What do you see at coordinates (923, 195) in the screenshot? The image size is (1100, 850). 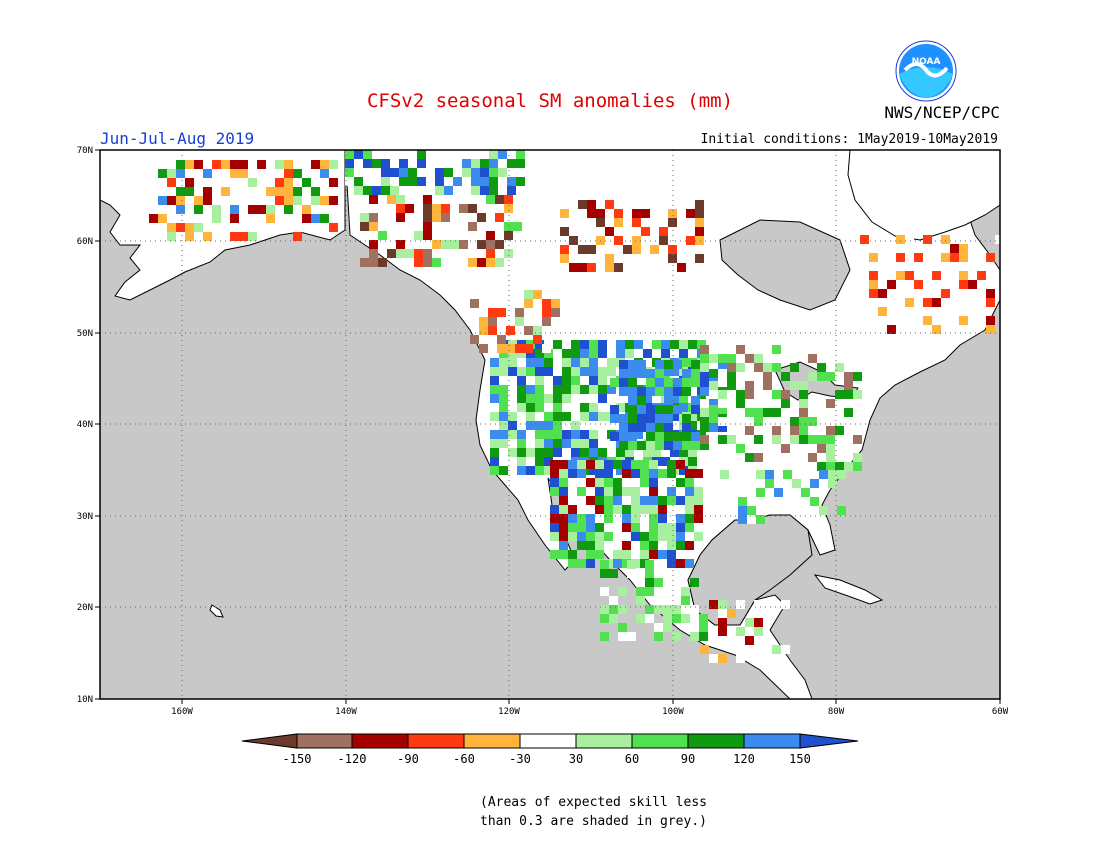 I see `greenland-land` at bounding box center [923, 195].